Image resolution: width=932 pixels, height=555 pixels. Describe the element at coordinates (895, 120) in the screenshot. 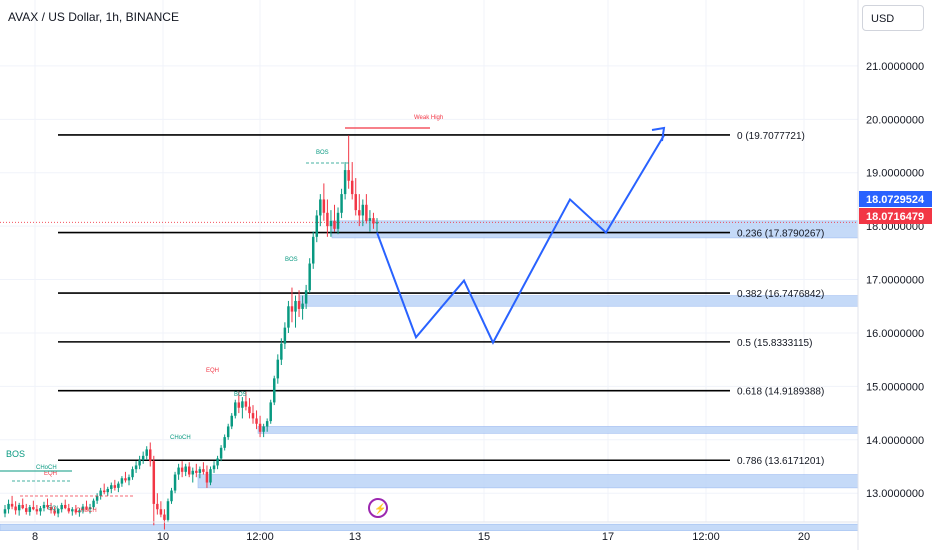

I see `y-tick-label: 20.0000000` at that location.